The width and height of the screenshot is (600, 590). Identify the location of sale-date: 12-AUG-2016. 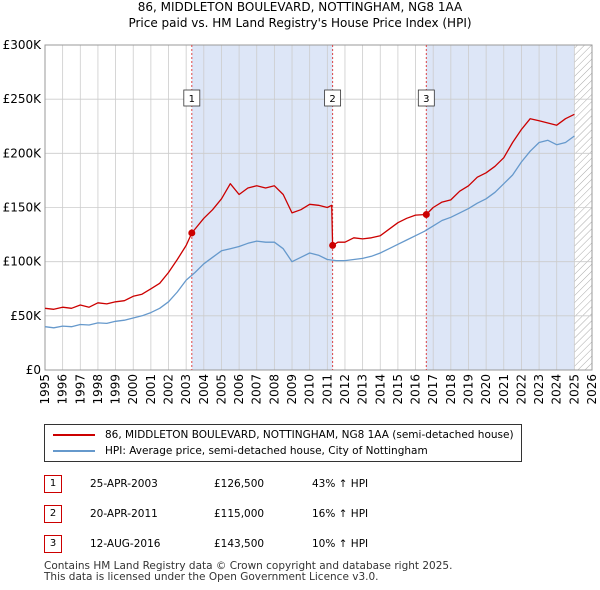
(125, 544).